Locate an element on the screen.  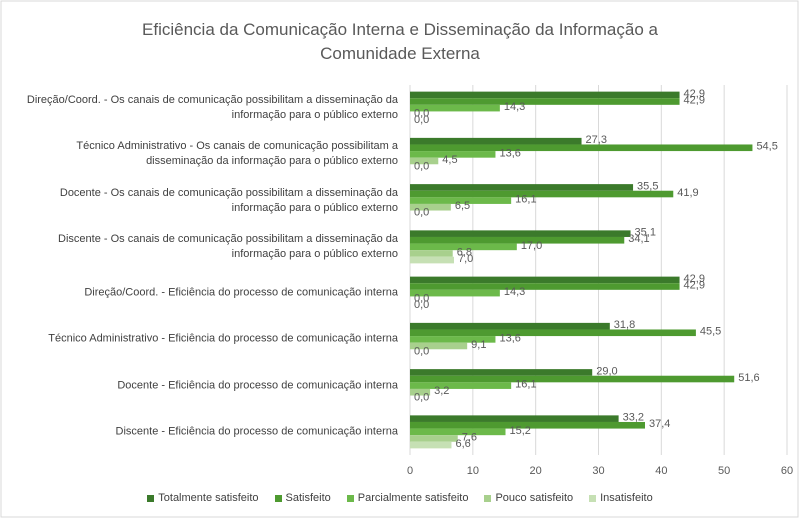
x-tick-label: 10 is located at coordinates (473, 471).